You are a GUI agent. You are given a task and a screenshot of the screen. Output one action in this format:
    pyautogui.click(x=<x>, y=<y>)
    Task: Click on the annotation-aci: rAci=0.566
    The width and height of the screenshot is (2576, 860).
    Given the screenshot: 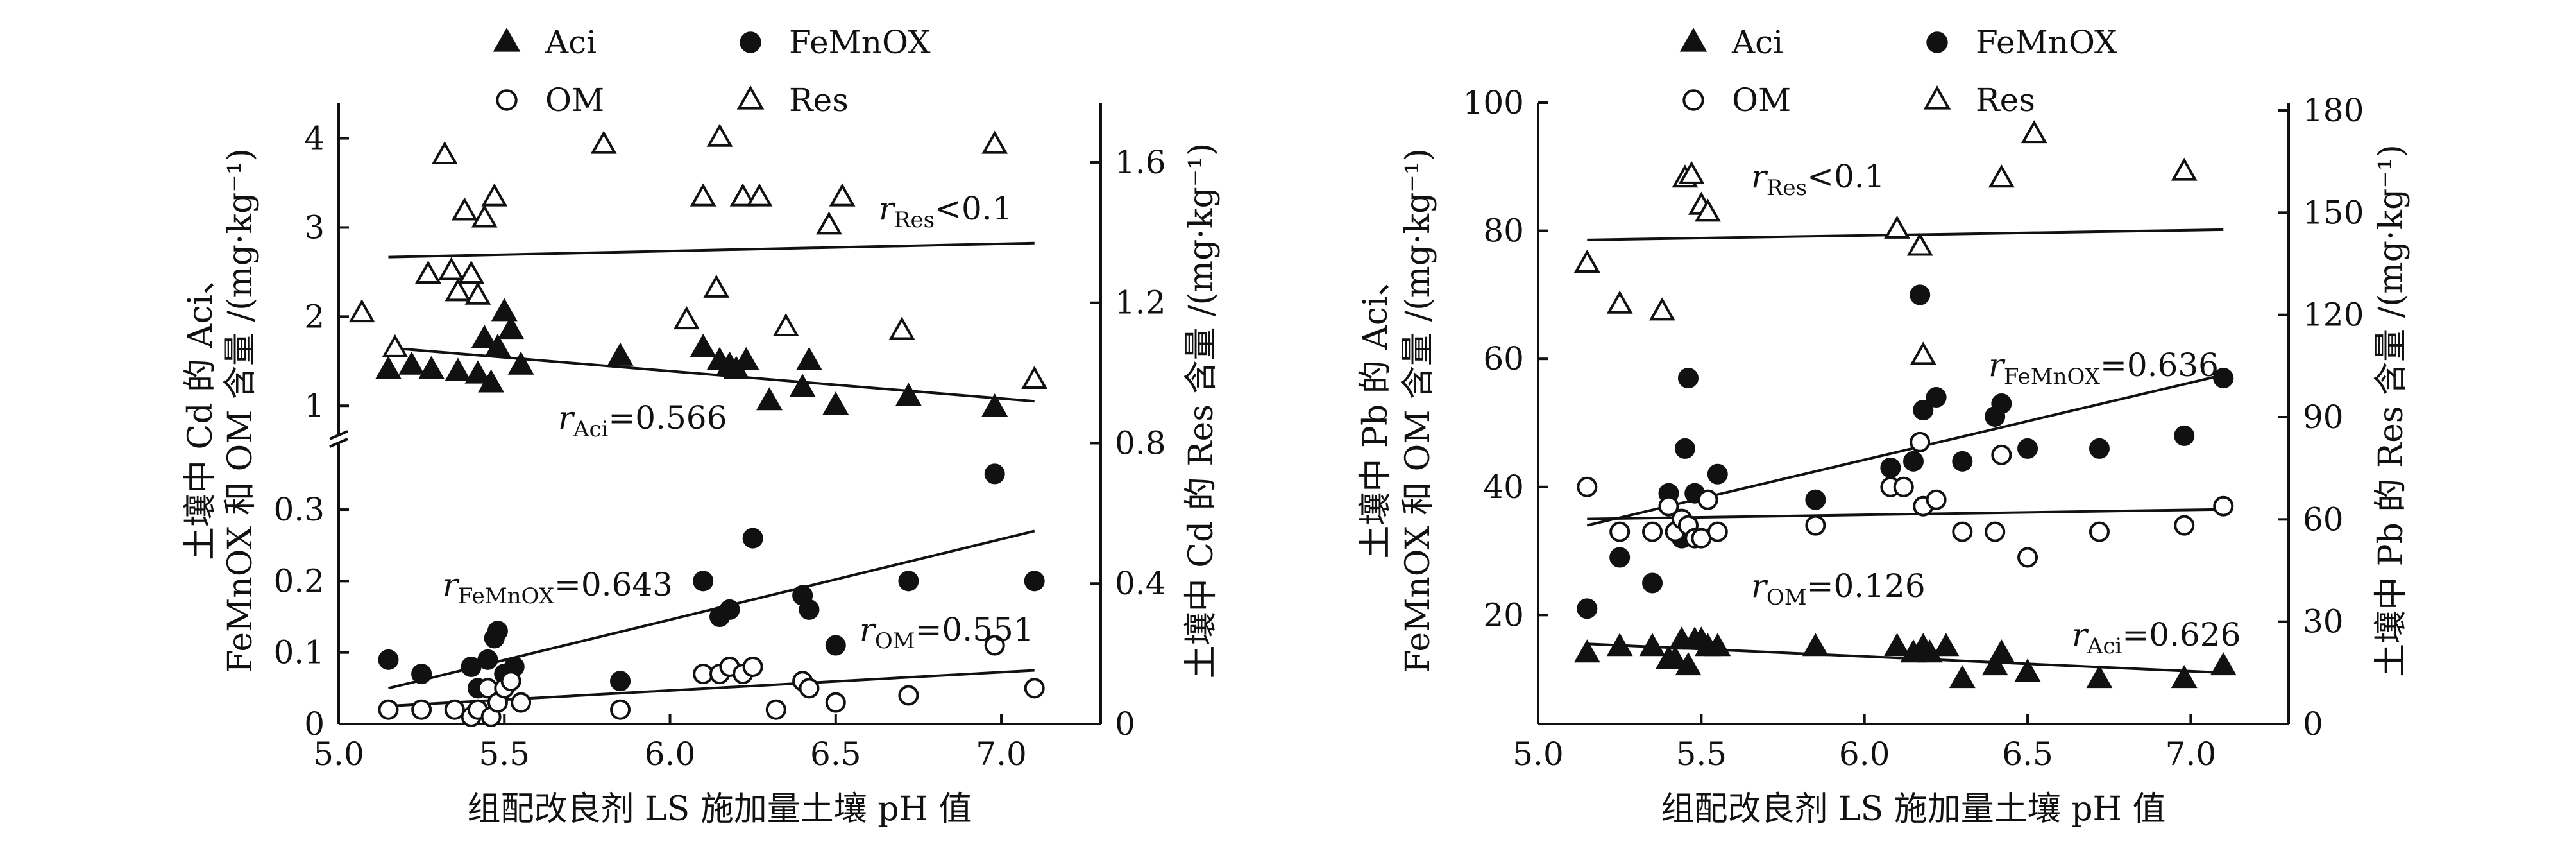 What is the action you would take?
    pyautogui.click(x=642, y=420)
    